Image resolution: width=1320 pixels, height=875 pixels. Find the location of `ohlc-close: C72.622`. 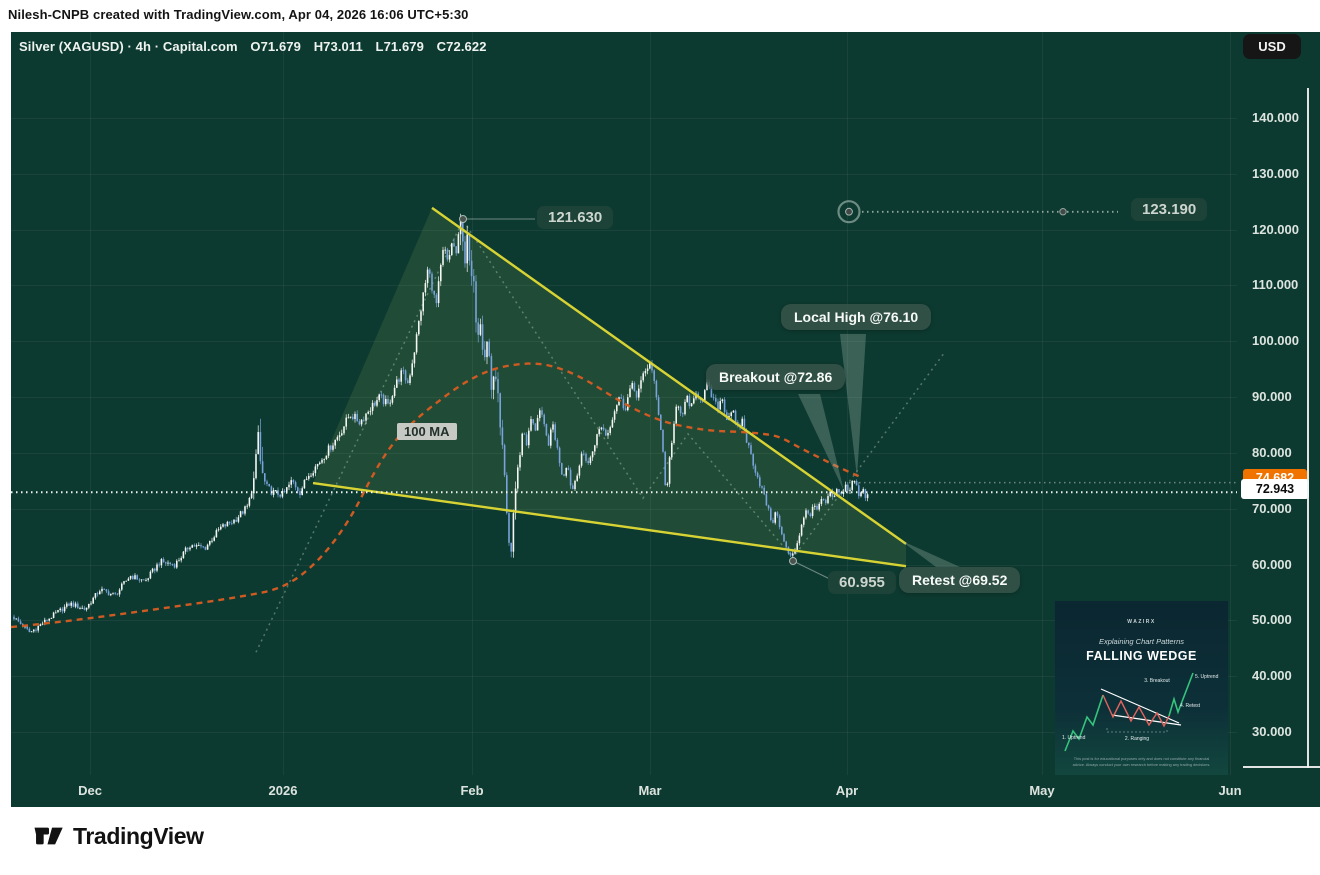

ohlc-close: C72.622 is located at coordinates (461, 46).